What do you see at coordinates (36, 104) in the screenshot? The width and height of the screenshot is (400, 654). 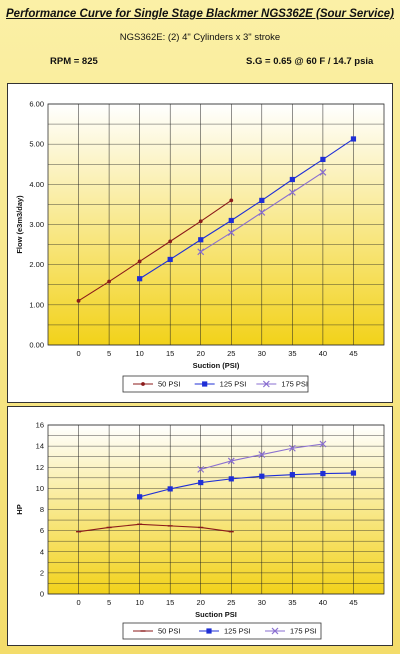 I see `y-tick-label: 6.00` at bounding box center [36, 104].